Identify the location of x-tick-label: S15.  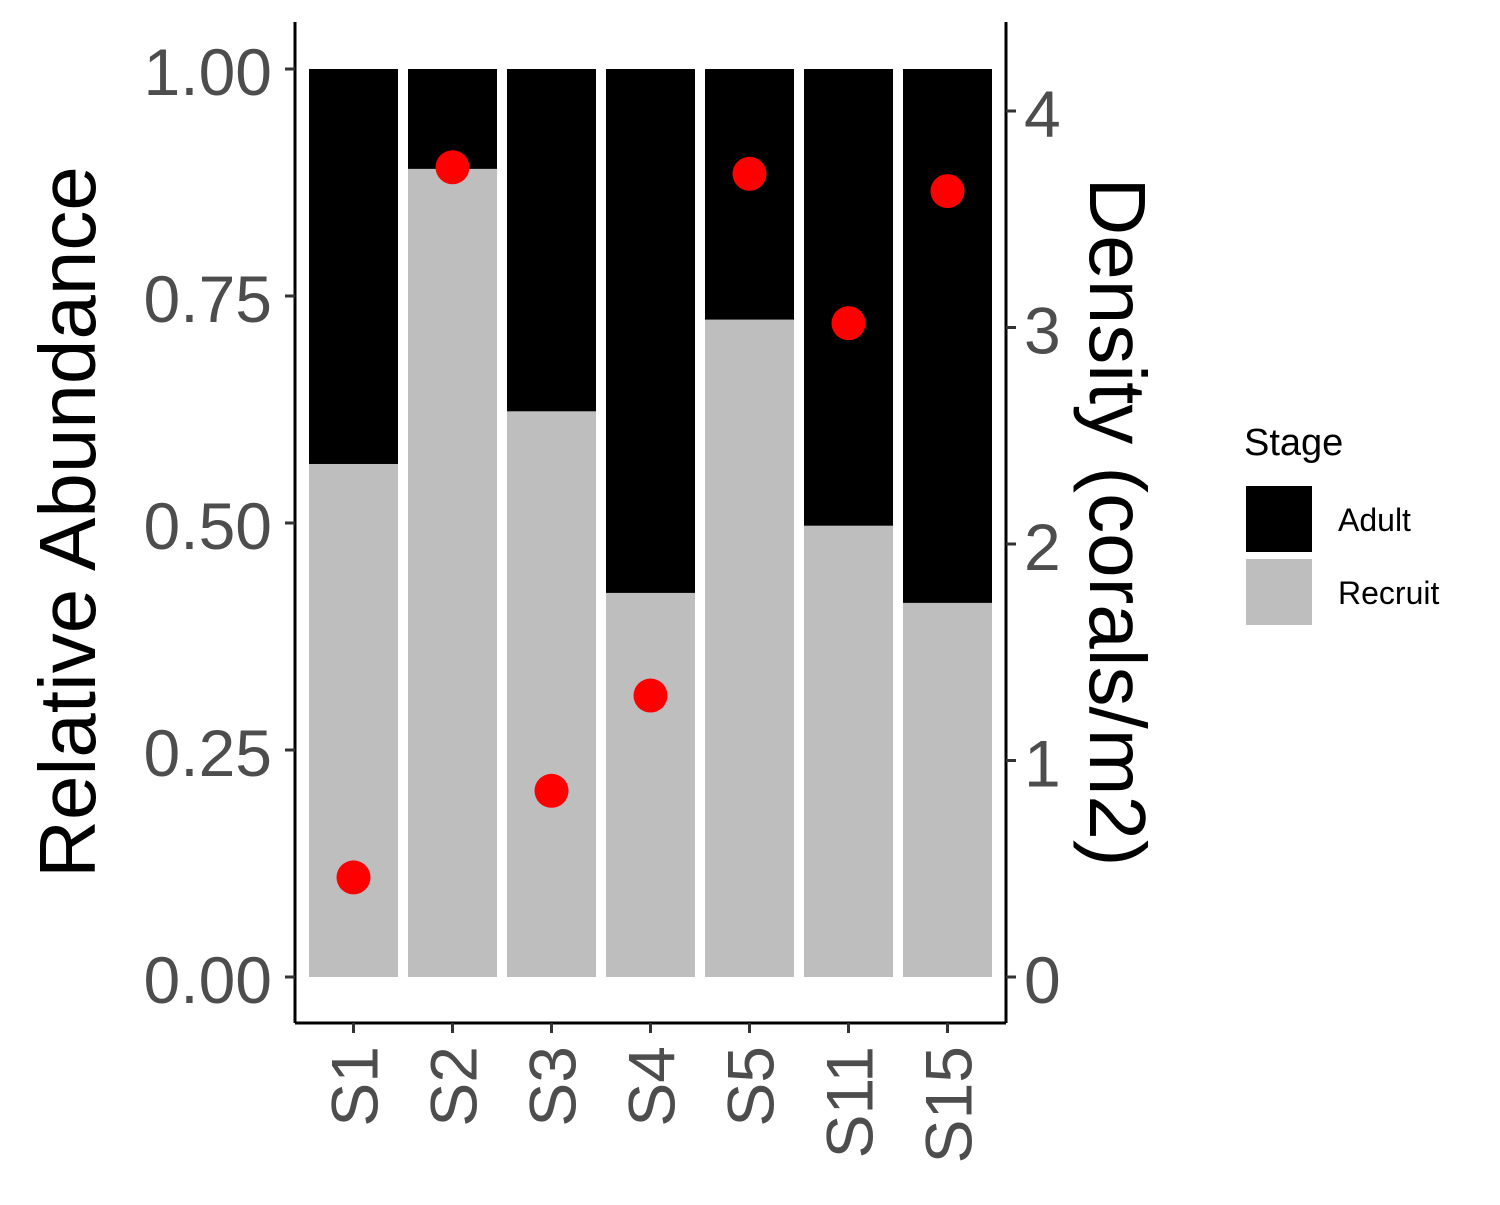
(949, 1104).